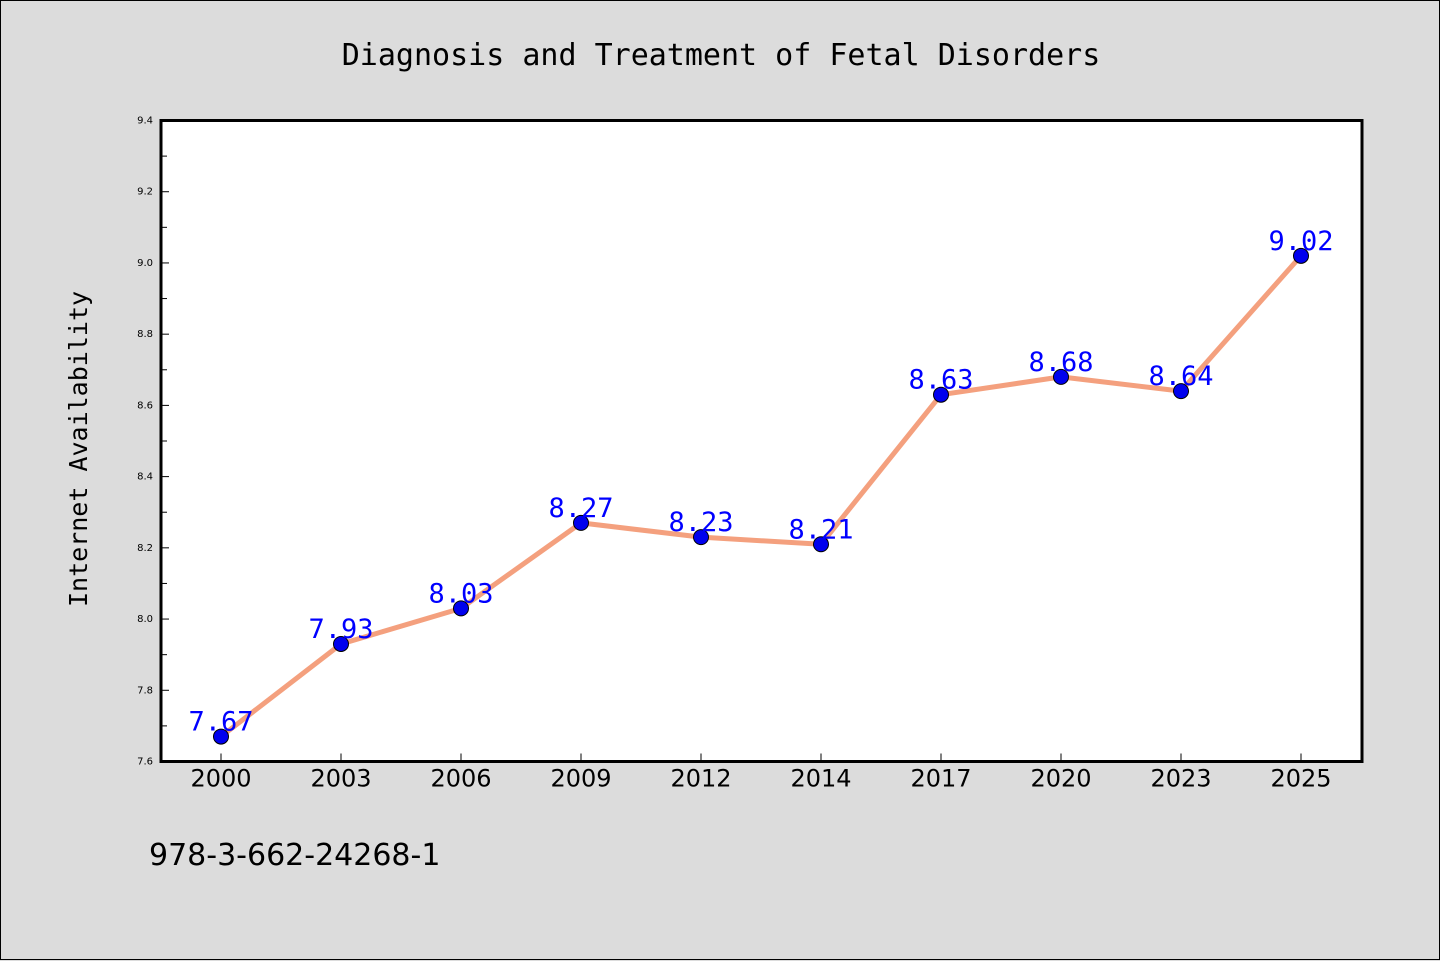 This screenshot has height=961, width=1440. What do you see at coordinates (460, 779) in the screenshot?
I see `x-tick-label: 2006` at bounding box center [460, 779].